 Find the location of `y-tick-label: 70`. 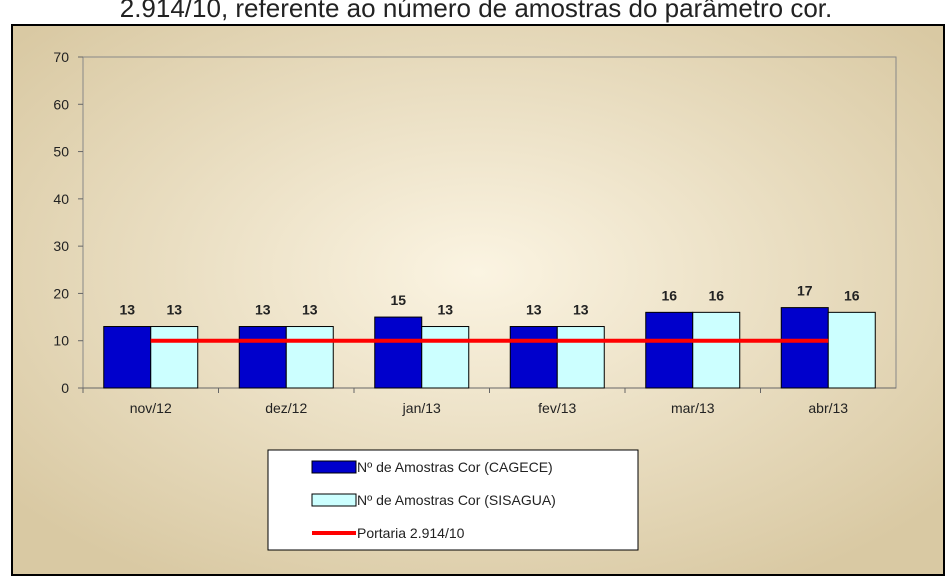

y-tick-label: 70 is located at coordinates (61, 57).